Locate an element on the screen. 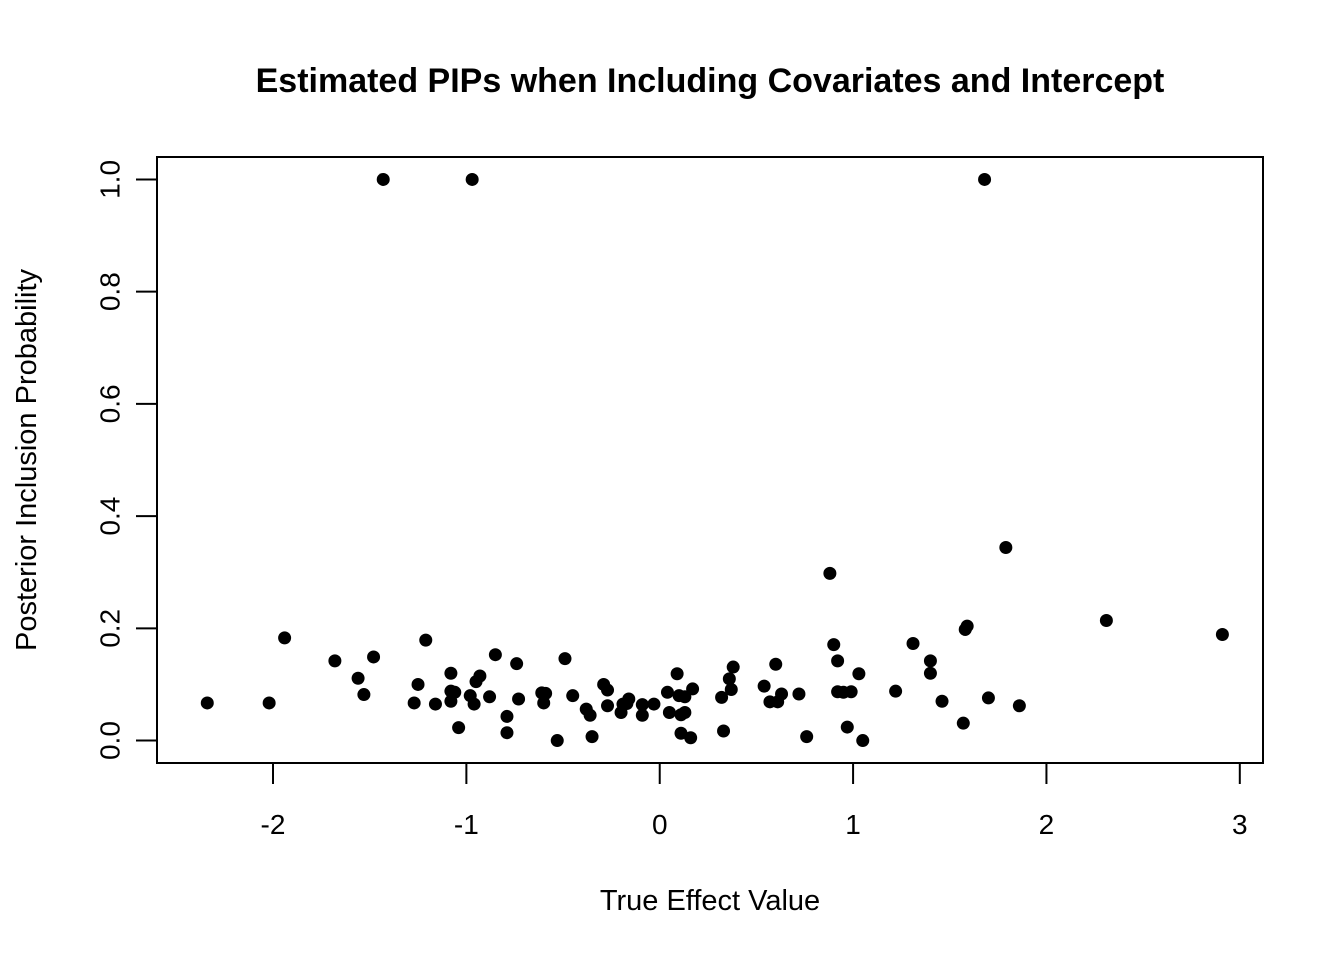  y-tick-label: 0.8 is located at coordinates (110, 291).